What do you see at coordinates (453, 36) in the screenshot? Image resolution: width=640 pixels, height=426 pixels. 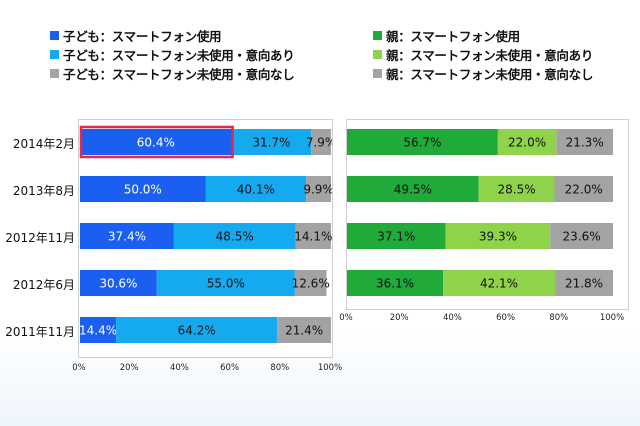 I see `legend-label: 親：スマートフォン使用` at bounding box center [453, 36].